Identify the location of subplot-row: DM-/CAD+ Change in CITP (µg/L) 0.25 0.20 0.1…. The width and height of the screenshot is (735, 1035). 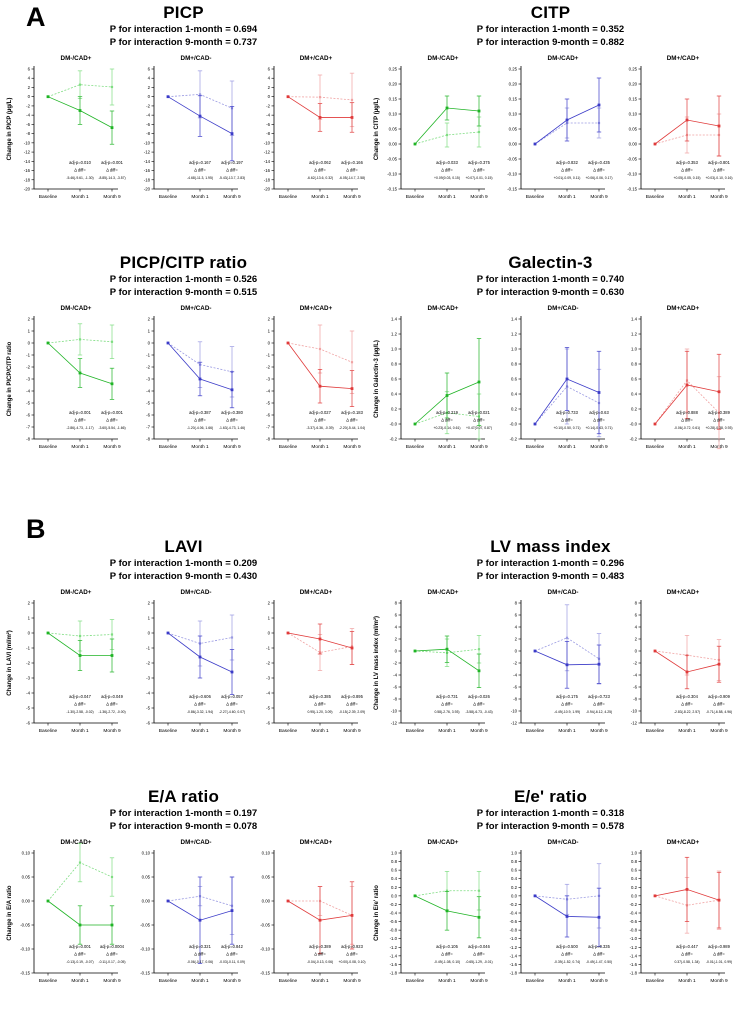
(550, 147).